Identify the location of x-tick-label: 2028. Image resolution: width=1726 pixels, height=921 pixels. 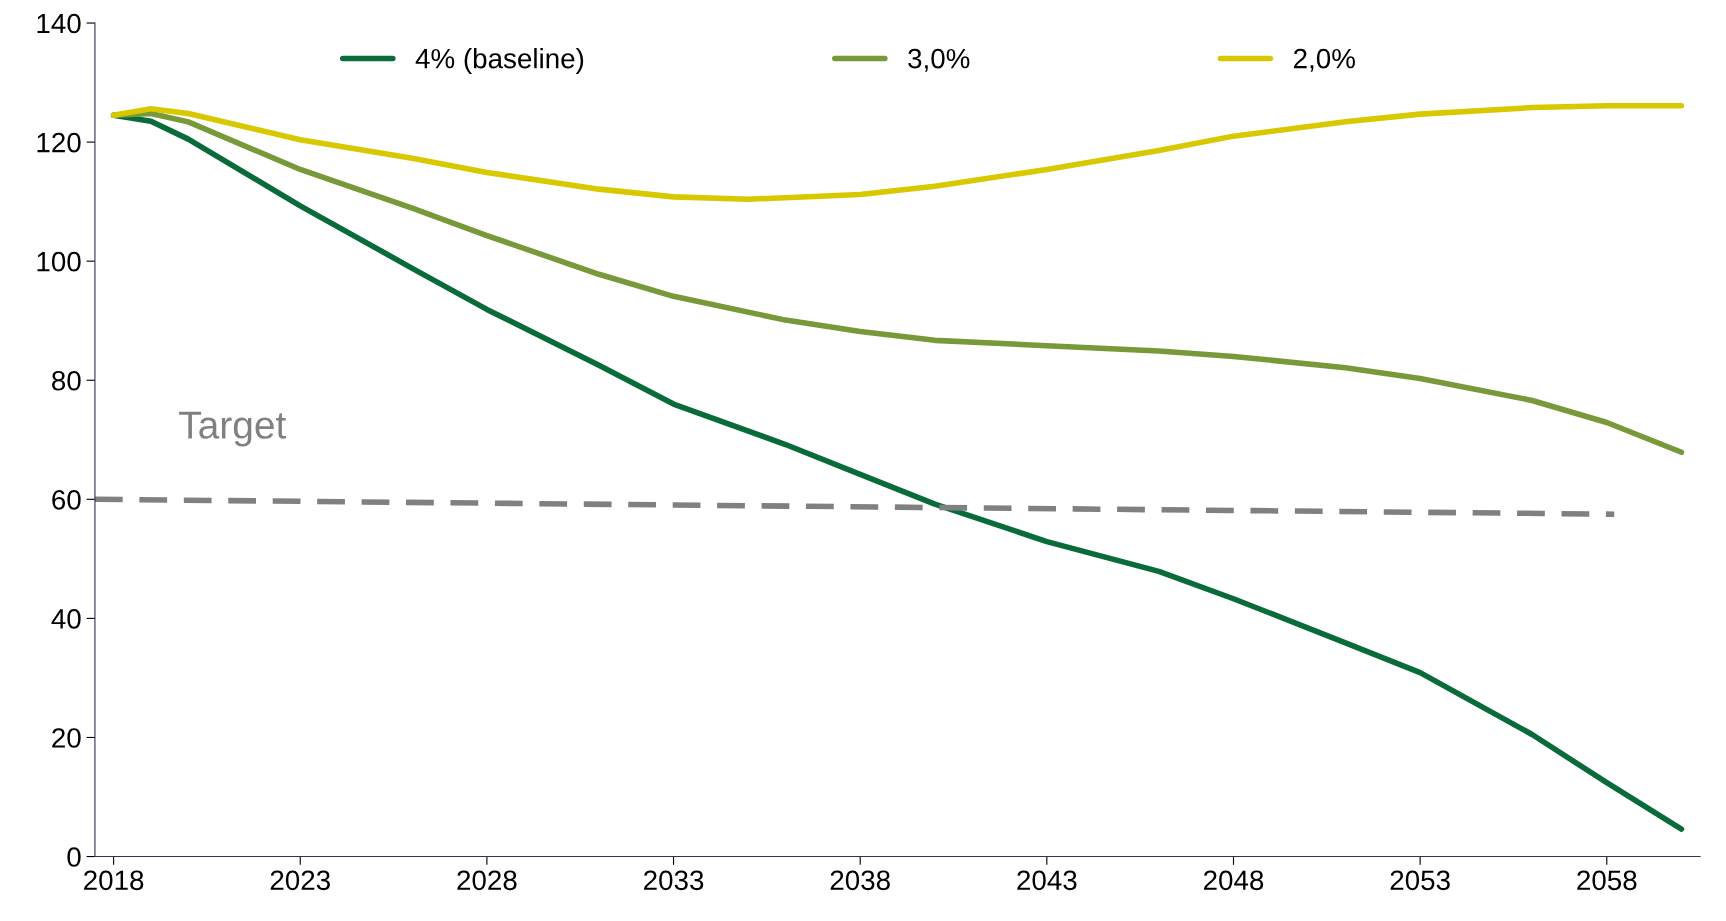
(487, 880).